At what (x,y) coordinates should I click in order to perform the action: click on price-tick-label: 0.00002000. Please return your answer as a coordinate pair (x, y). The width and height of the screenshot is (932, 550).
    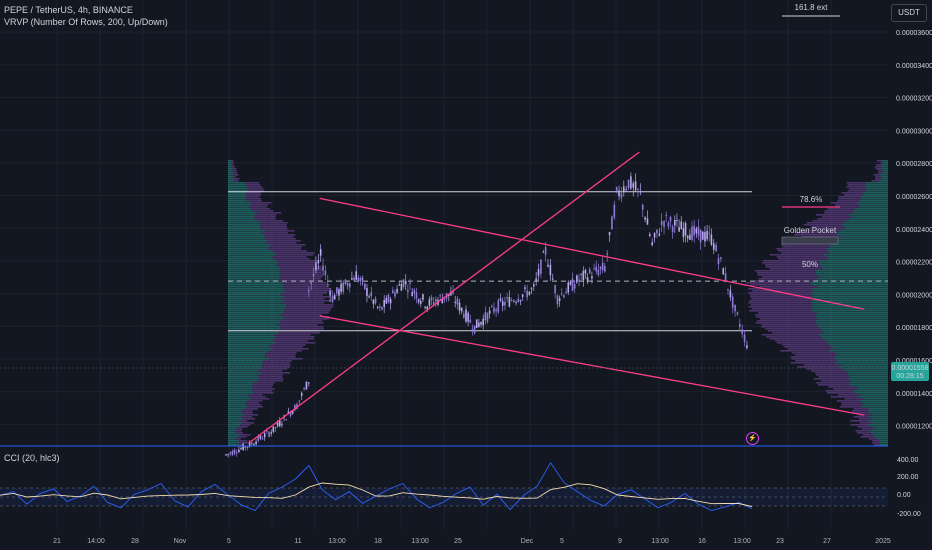
    Looking at the image, I should click on (914, 295).